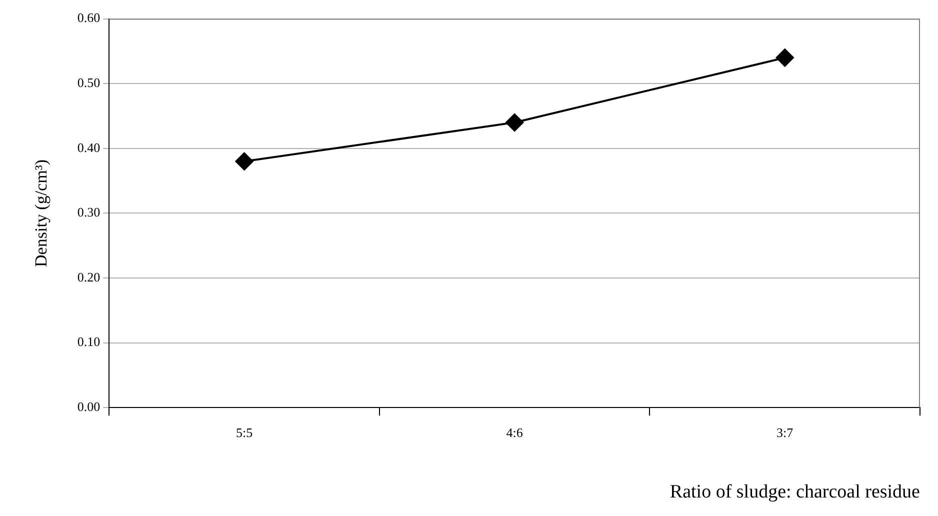 This screenshot has width=938, height=516. Describe the element at coordinates (88, 82) in the screenshot. I see `y-tick-label: 0.50` at that location.